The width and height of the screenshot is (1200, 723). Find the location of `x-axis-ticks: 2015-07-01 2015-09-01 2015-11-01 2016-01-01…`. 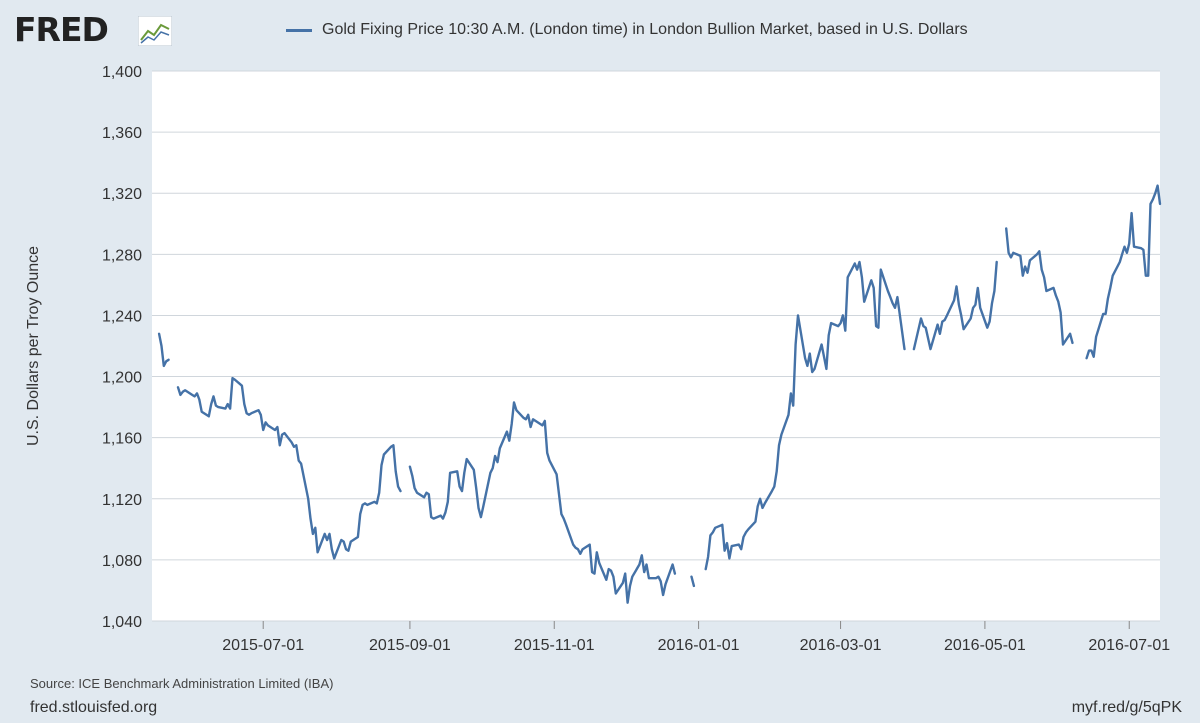

x-axis-ticks: 2015-07-01 2015-09-01 2015-11-01 2016-01-01… is located at coordinates (696, 637).